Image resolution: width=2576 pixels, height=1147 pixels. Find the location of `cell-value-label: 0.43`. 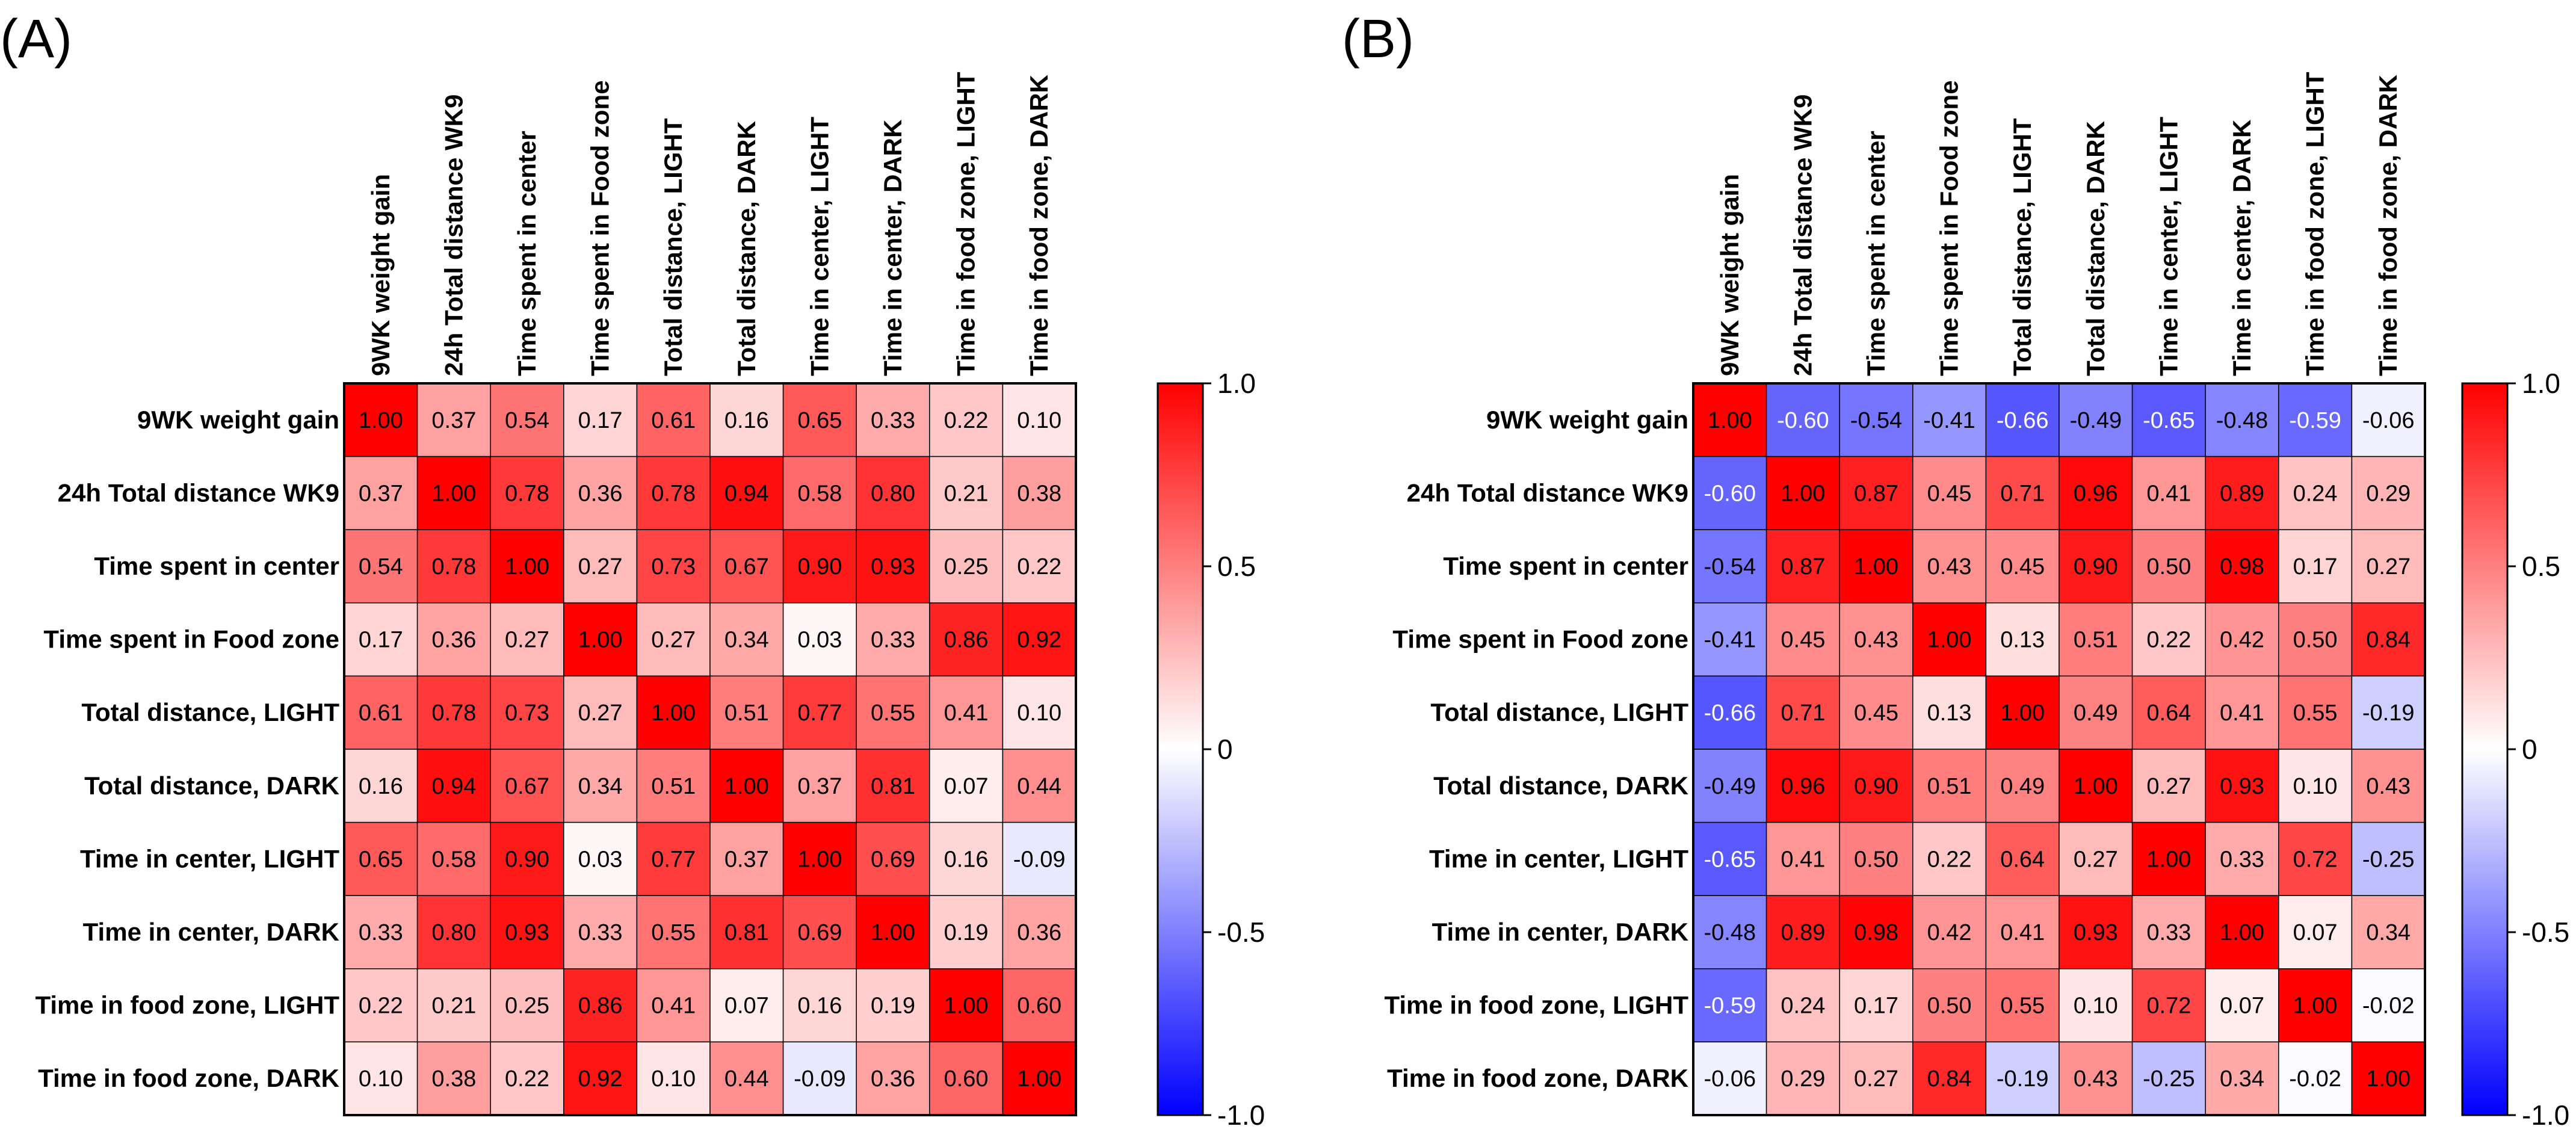

cell-value-label: 0.43 is located at coordinates (2096, 1079).